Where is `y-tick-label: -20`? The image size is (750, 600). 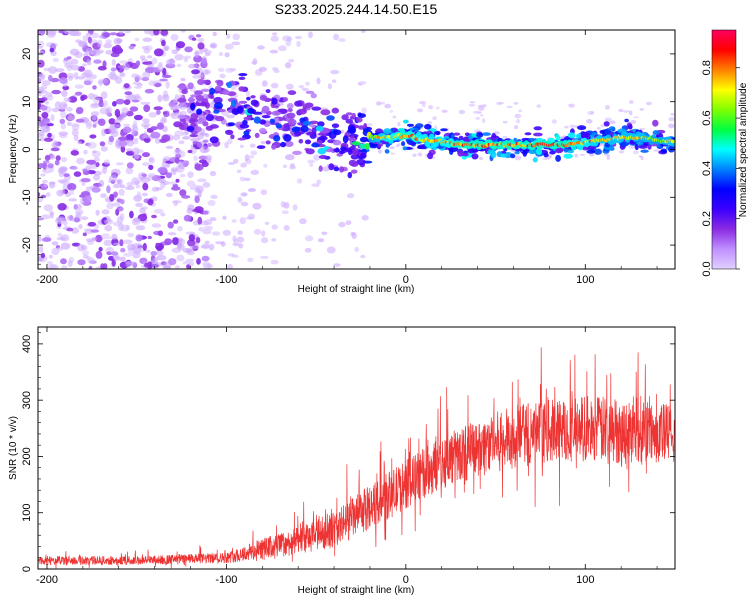
y-tick-label: -20 is located at coordinates (27, 245).